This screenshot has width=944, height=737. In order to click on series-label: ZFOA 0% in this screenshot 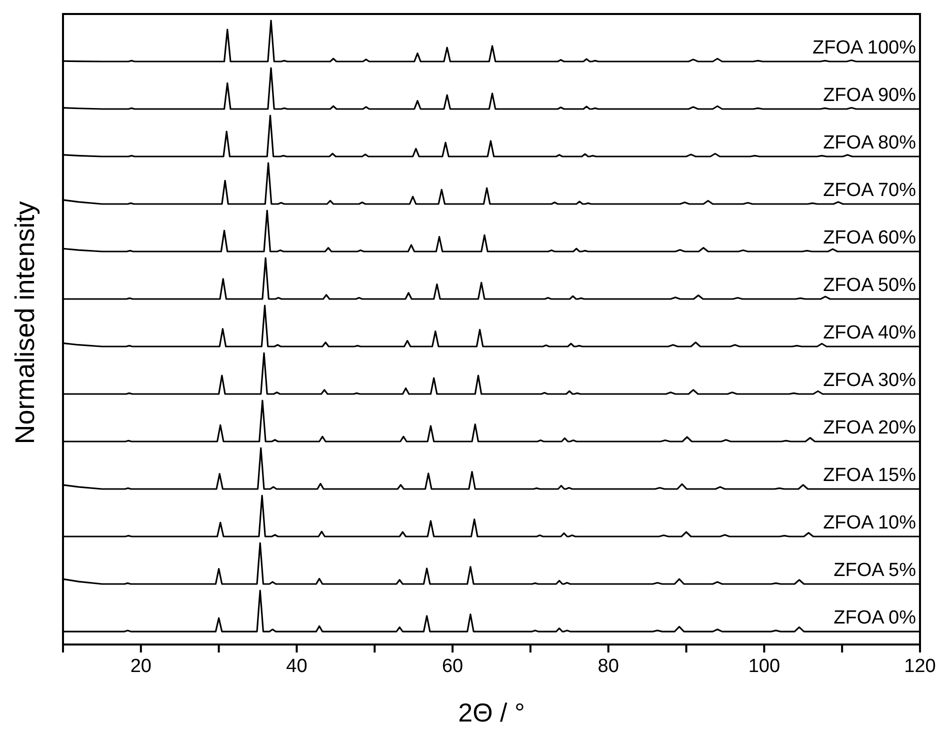, I will do `click(875, 618)`.